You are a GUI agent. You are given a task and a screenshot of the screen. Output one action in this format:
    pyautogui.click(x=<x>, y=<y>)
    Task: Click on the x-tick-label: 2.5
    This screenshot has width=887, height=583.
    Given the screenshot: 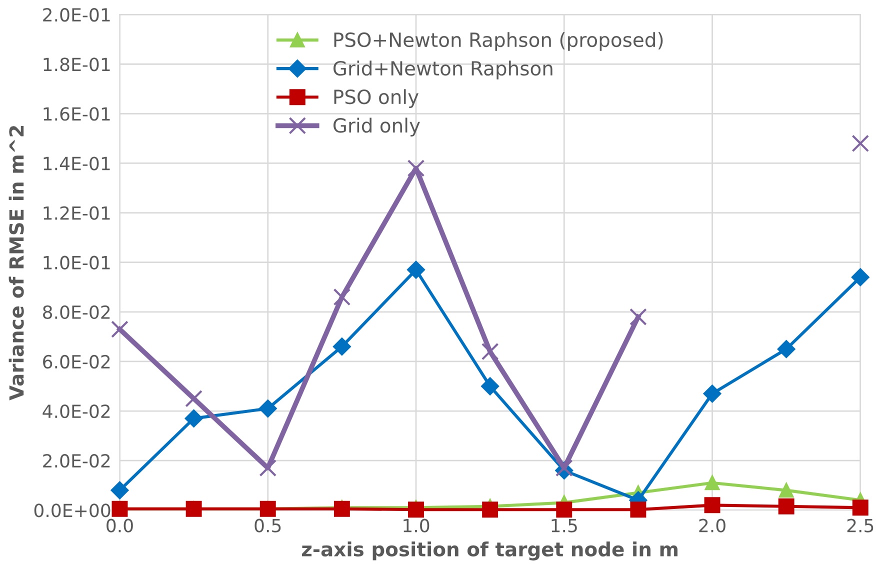 What is the action you would take?
    pyautogui.click(x=860, y=525)
    